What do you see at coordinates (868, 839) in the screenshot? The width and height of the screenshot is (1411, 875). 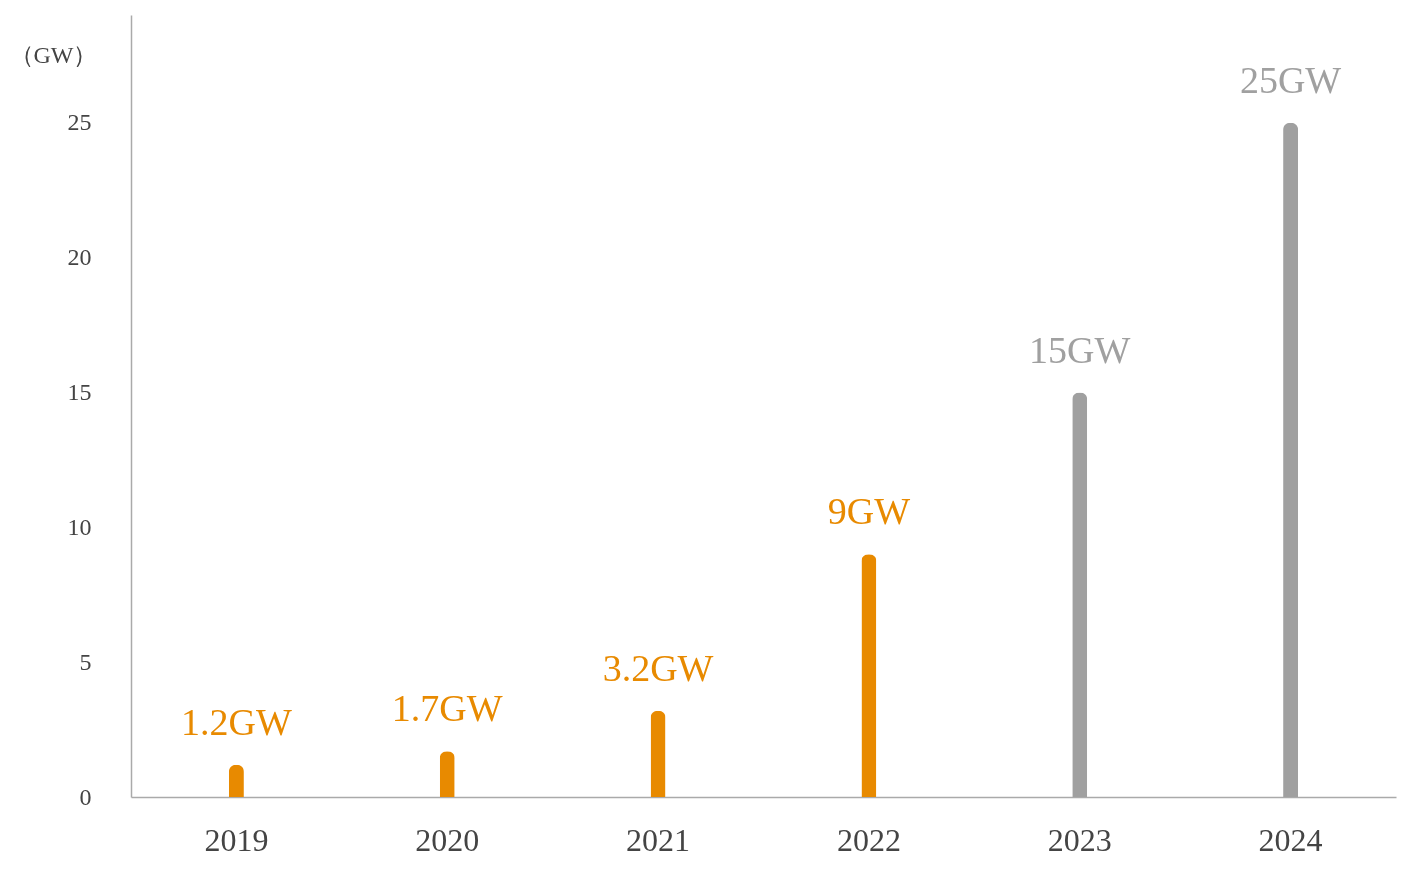 I see `x-tick-label: 2022` at bounding box center [868, 839].